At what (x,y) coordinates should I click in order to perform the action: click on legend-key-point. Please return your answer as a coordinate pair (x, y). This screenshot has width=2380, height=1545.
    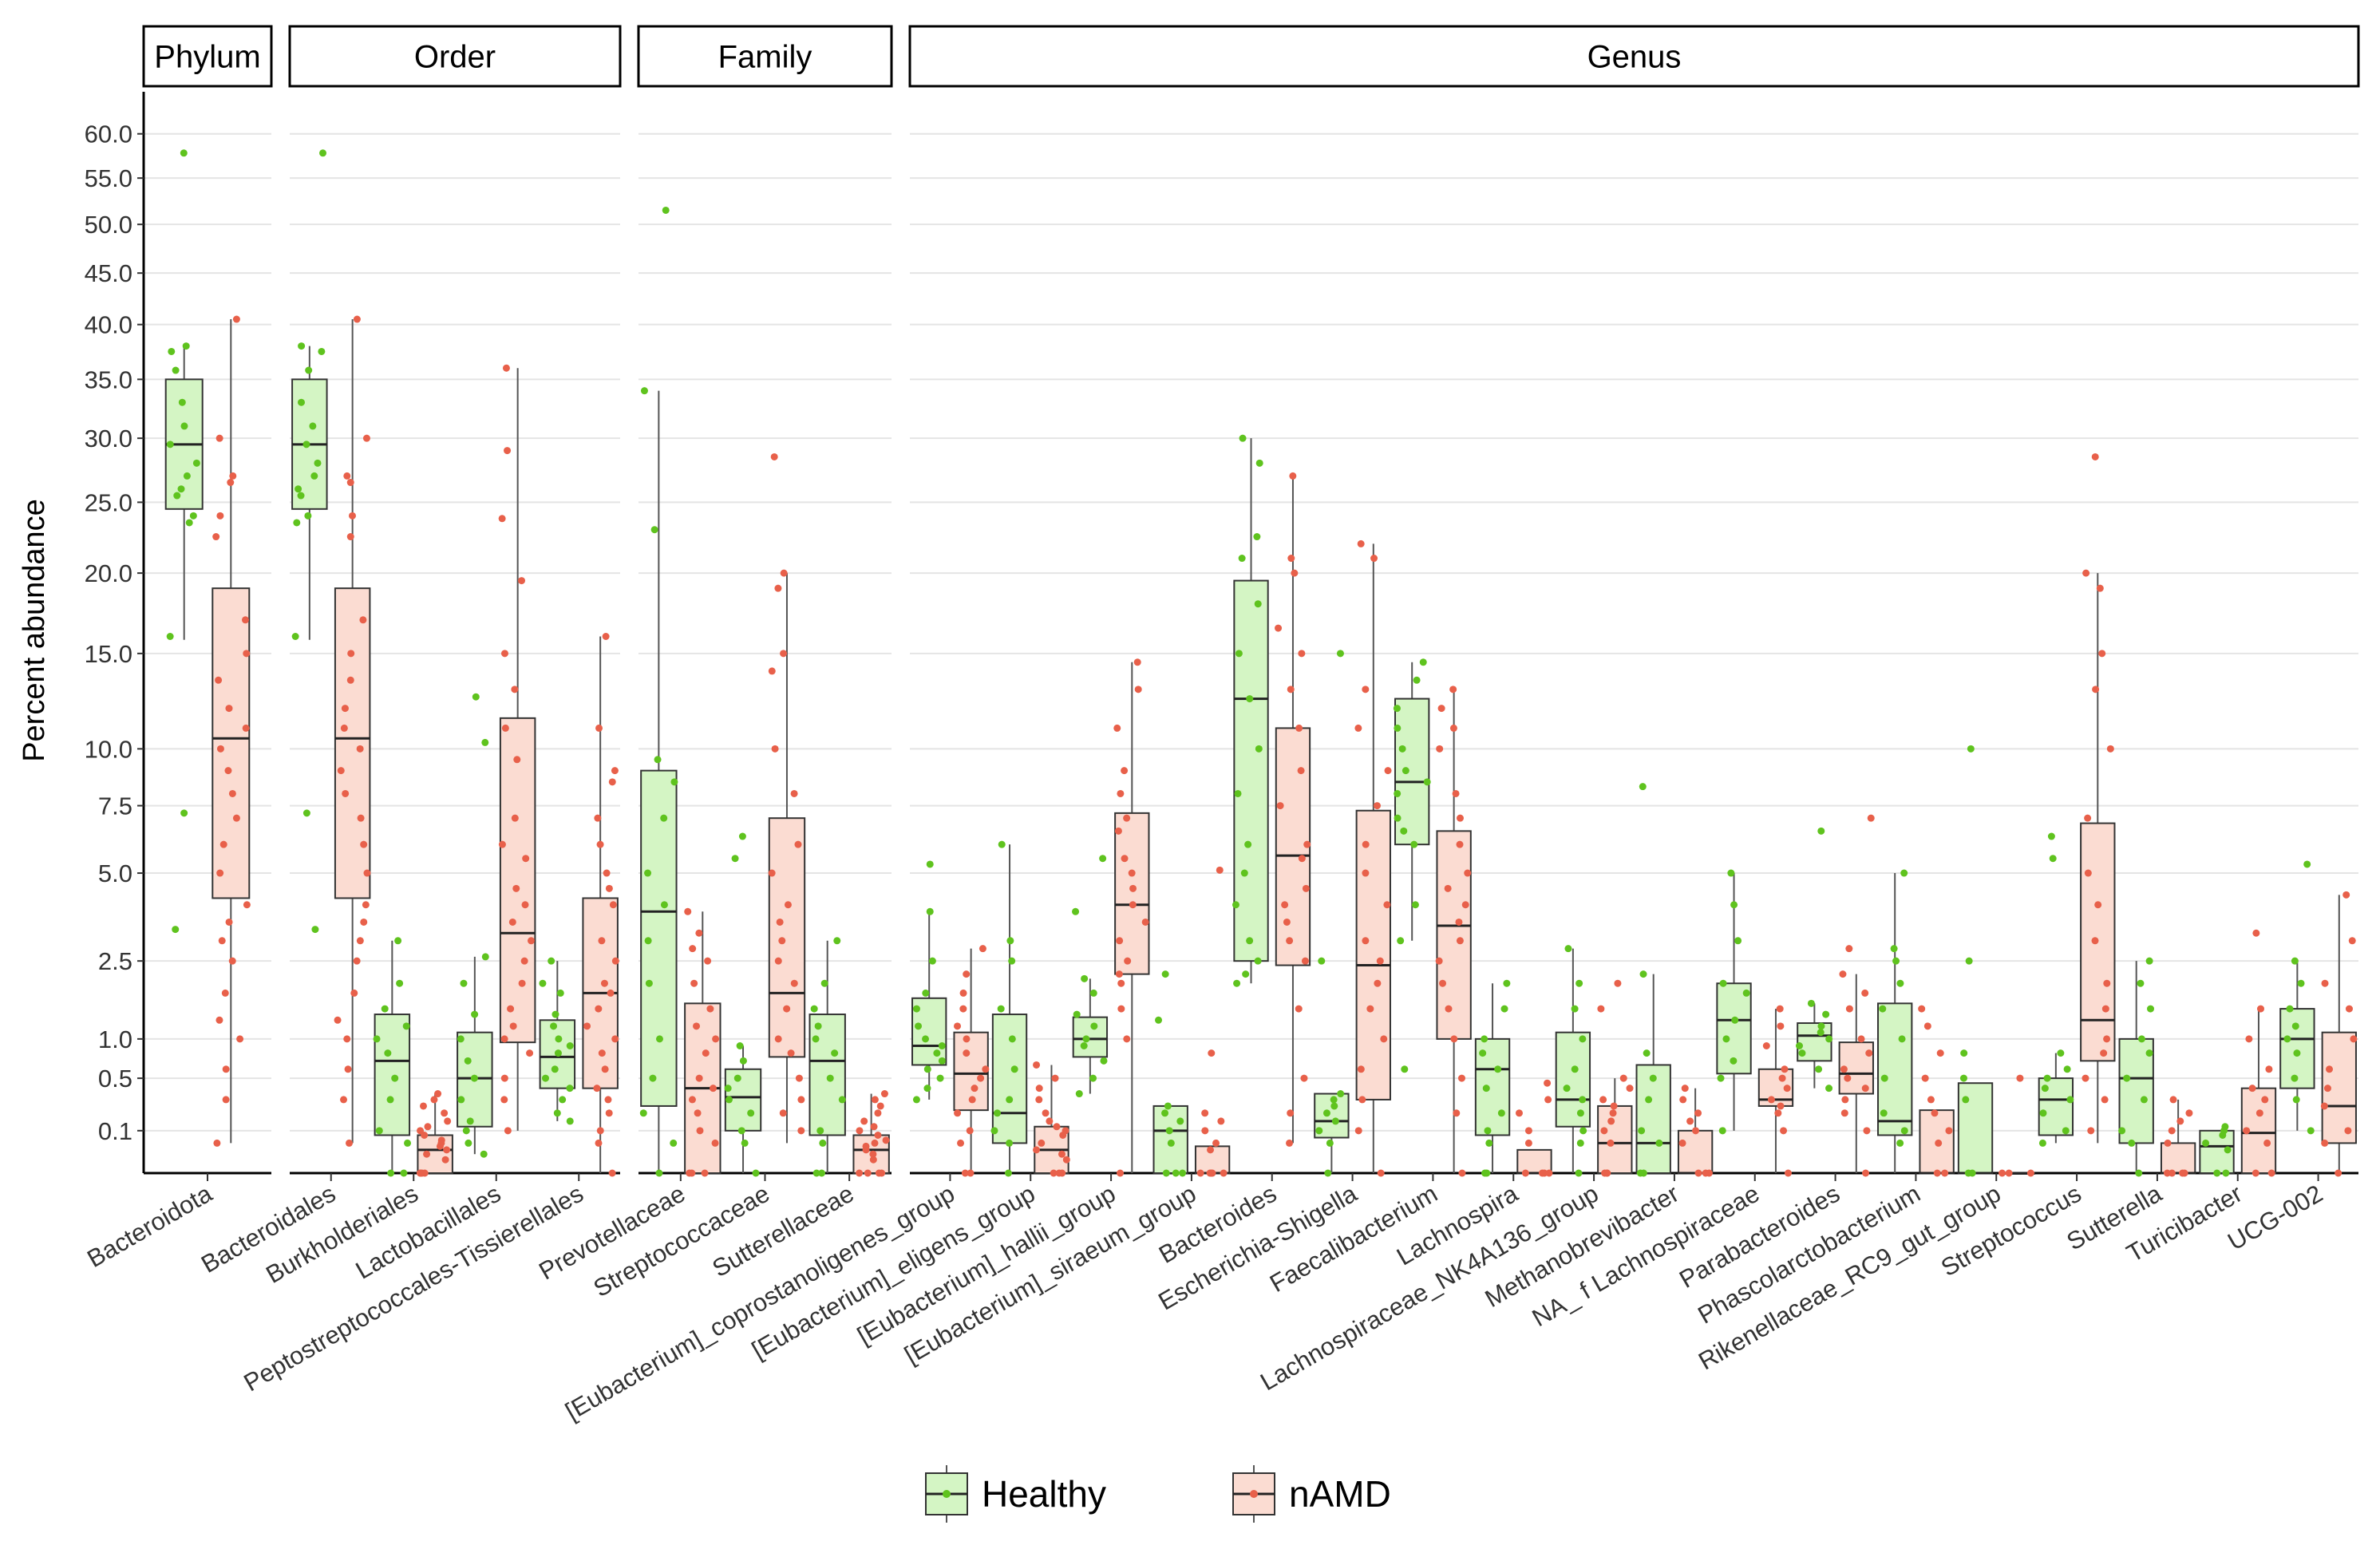
    Looking at the image, I should click on (947, 1494).